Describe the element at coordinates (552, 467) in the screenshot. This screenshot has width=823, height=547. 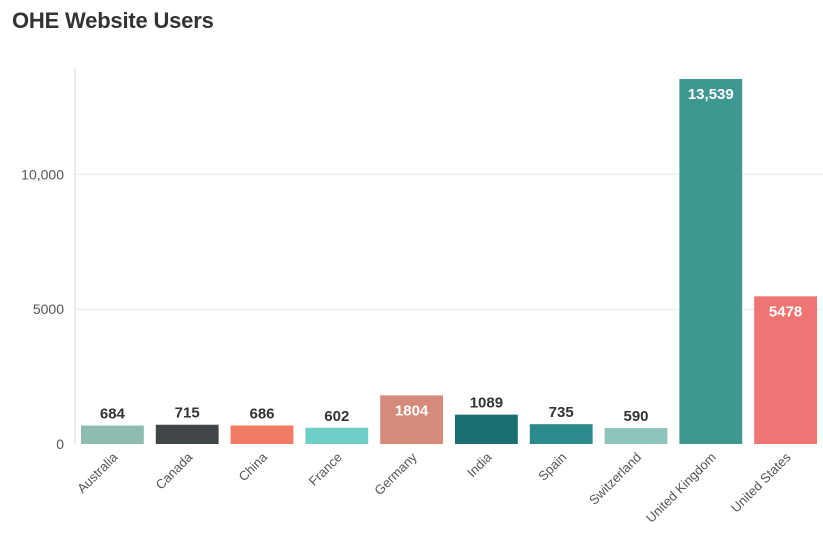
I see `x-tick-label: Spain` at that location.